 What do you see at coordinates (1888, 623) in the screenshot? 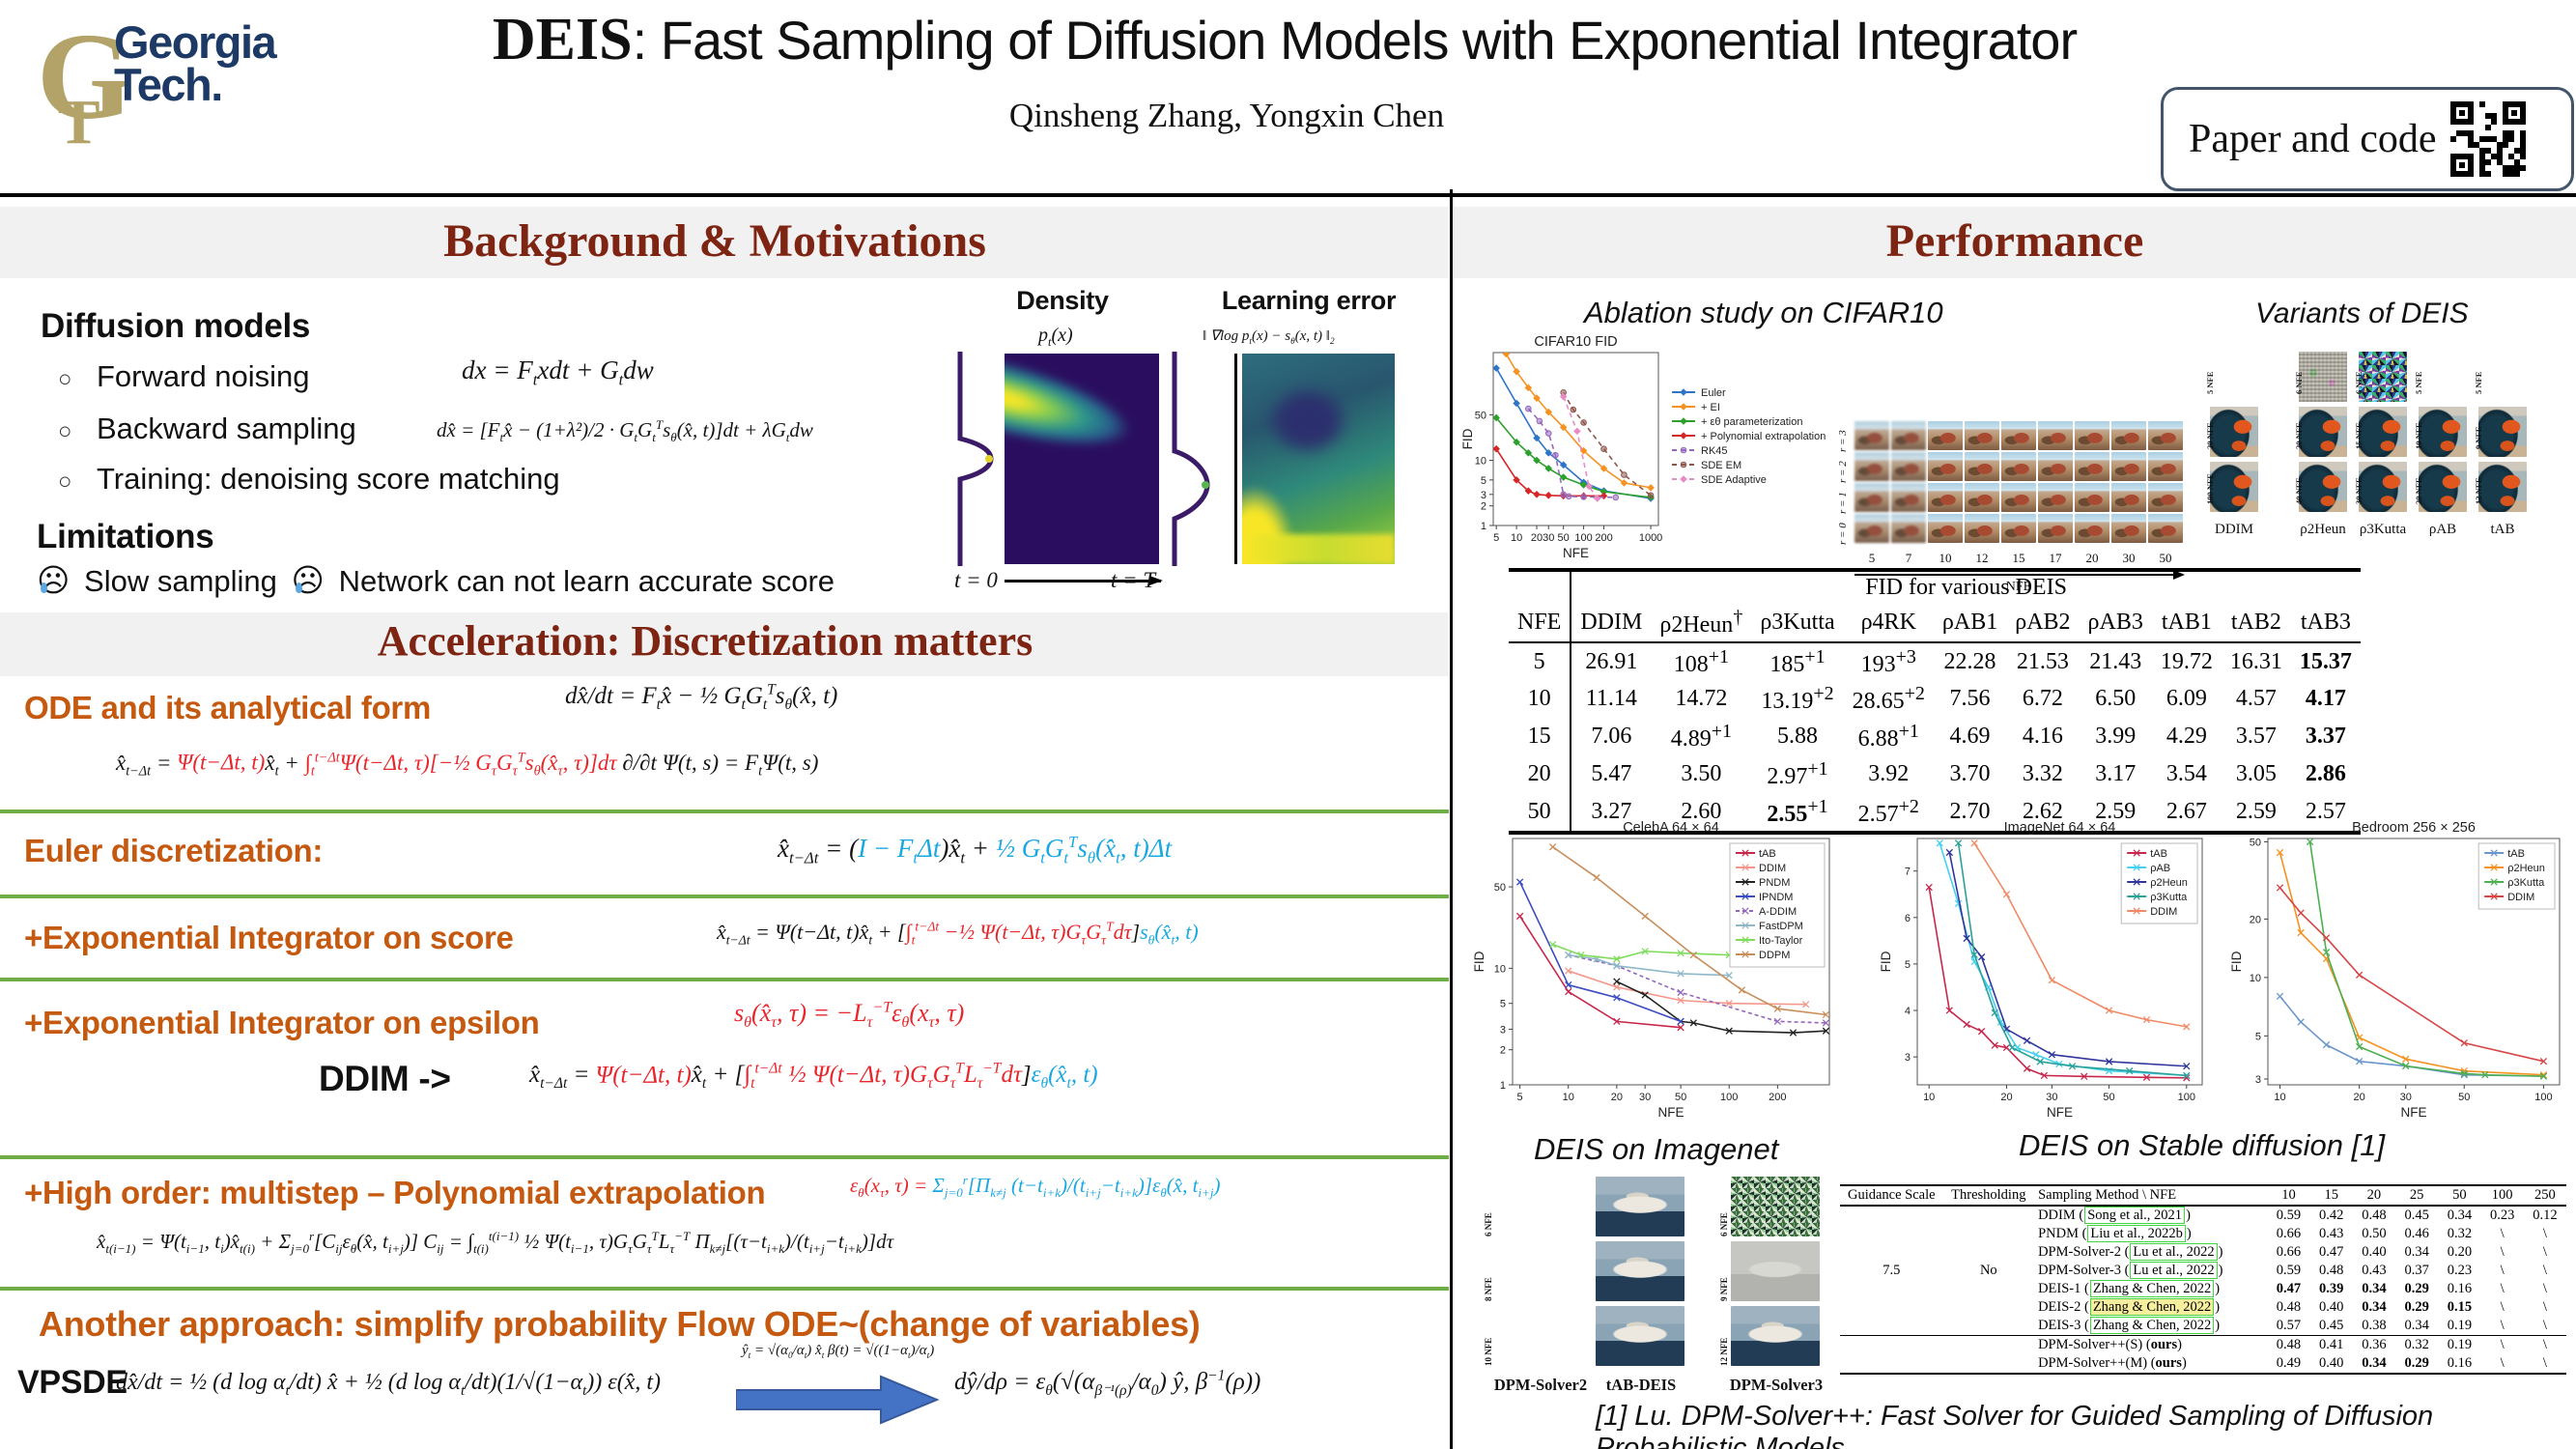
I see `fid-col-header: ρ4RK` at bounding box center [1888, 623].